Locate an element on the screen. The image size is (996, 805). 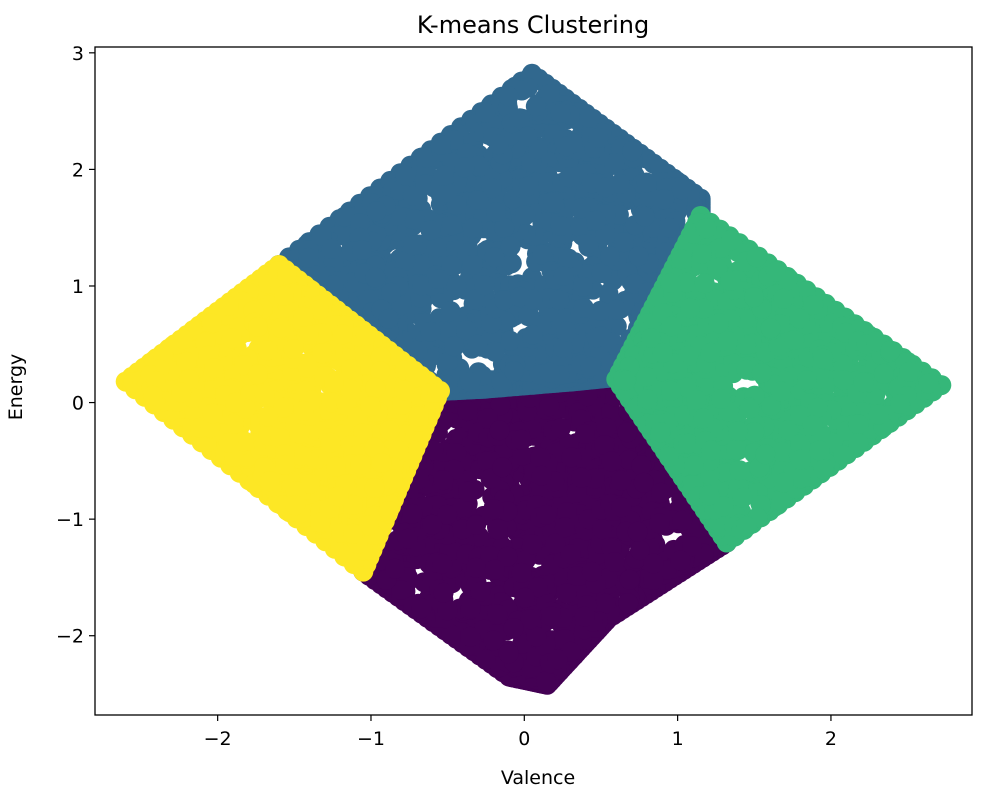
chart-title: K-means Clustering is located at coordinates (533, 25).